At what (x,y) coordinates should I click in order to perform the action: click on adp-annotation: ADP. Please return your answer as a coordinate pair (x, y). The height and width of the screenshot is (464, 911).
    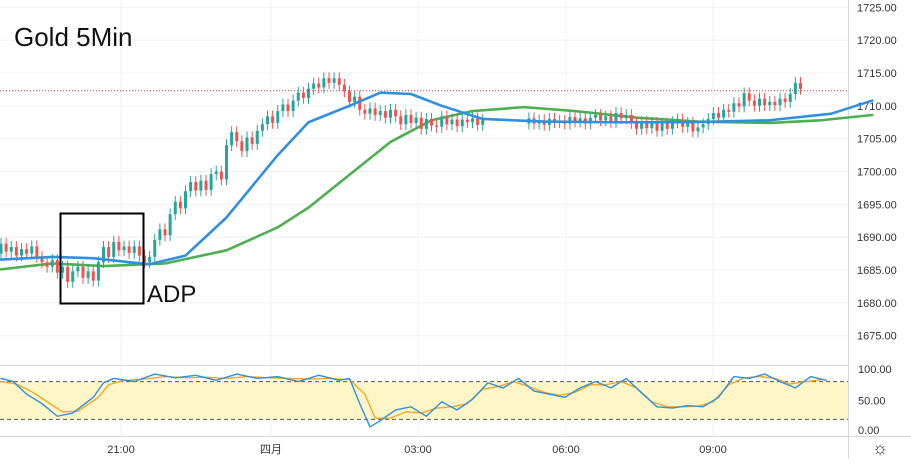
    Looking at the image, I should click on (171, 294).